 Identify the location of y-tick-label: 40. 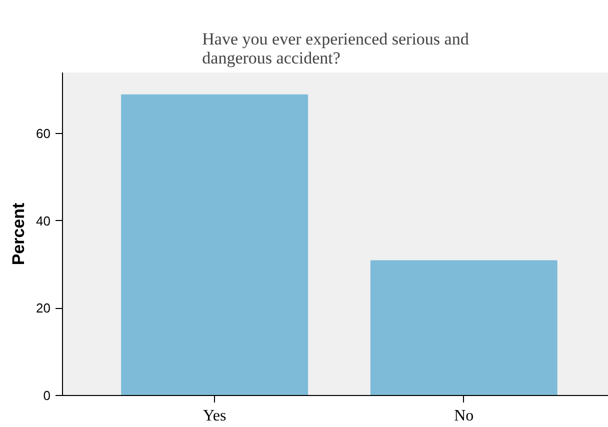
(43, 220).